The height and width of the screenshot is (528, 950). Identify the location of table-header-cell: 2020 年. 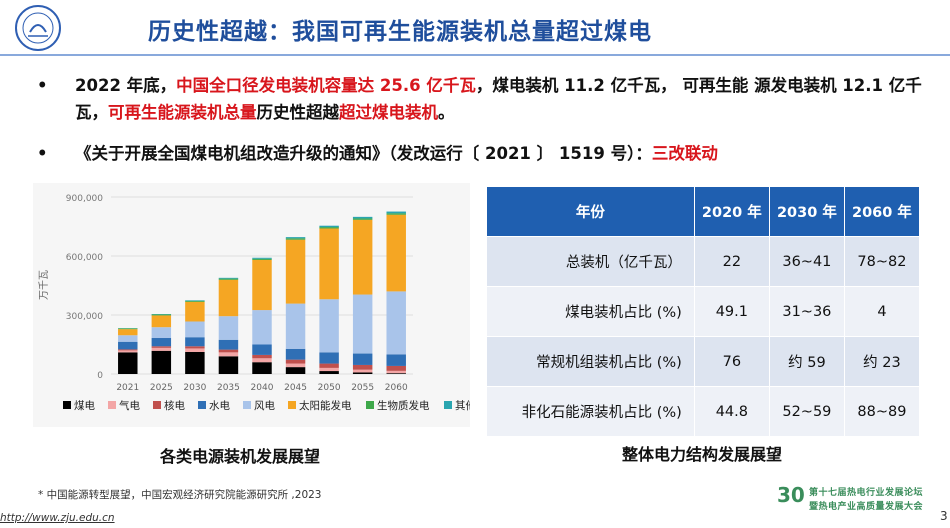
(731, 211).